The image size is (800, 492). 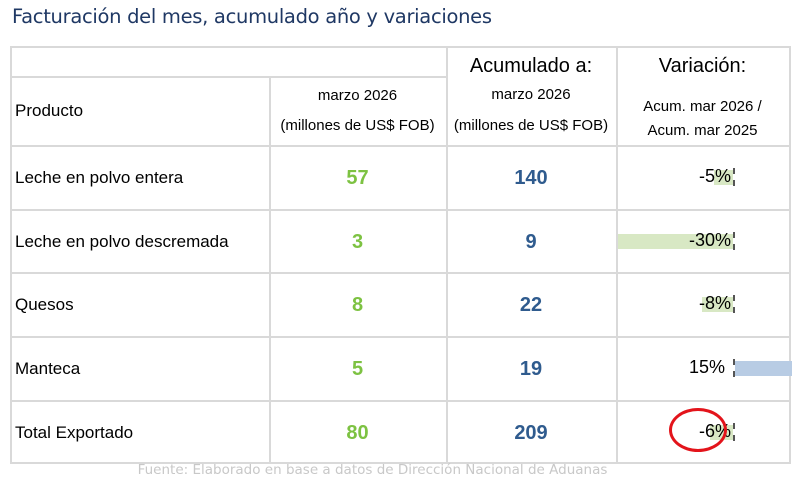 I want to click on accum-value-cell: 209, so click(x=531, y=433).